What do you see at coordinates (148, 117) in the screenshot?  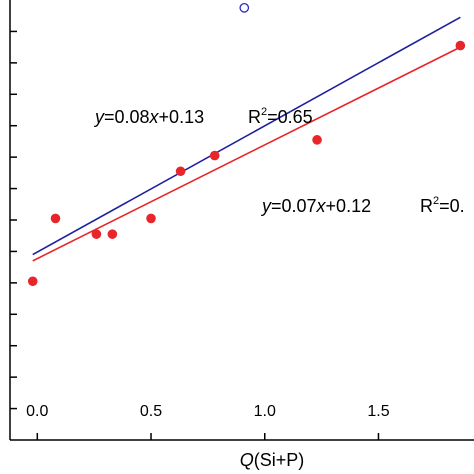 I see `equation-label-blue: y=0.08x+0.13` at bounding box center [148, 117].